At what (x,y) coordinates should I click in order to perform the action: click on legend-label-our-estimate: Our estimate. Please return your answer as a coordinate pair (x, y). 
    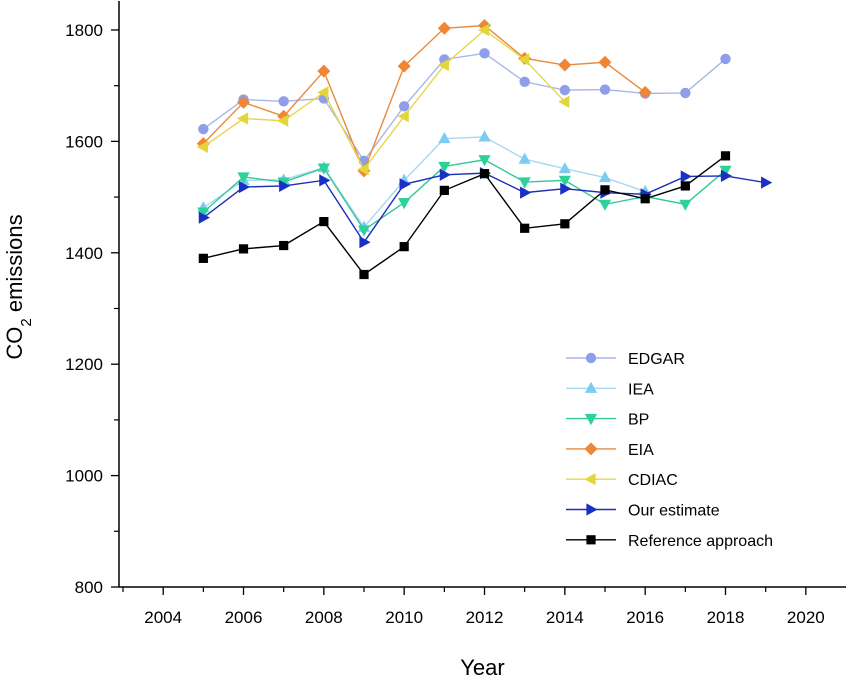
    Looking at the image, I should click on (674, 511).